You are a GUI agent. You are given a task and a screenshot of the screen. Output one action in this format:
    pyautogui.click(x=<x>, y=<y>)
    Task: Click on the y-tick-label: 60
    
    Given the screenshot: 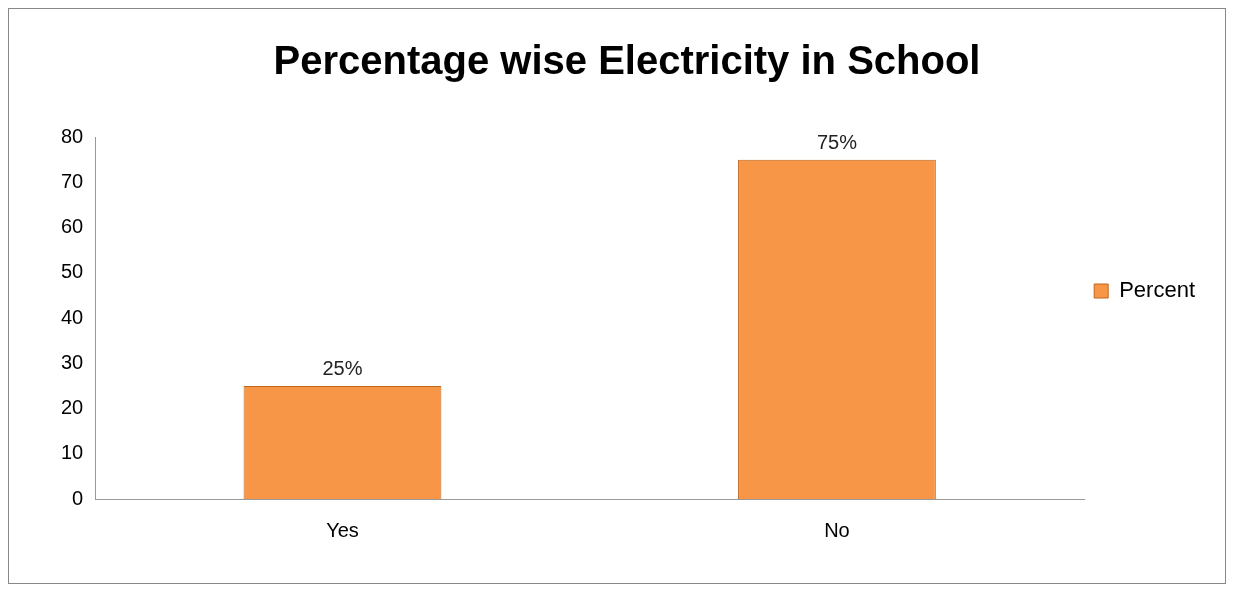 What is the action you would take?
    pyautogui.click(x=72, y=226)
    